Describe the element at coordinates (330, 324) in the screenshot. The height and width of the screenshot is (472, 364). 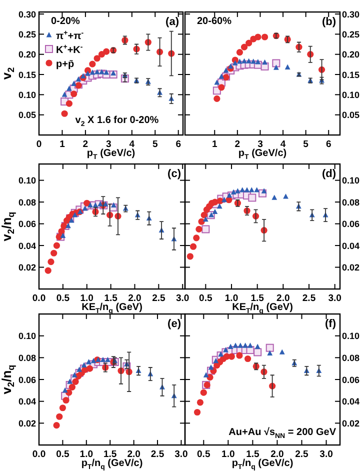
I see `chart-title: (f)` at that location.